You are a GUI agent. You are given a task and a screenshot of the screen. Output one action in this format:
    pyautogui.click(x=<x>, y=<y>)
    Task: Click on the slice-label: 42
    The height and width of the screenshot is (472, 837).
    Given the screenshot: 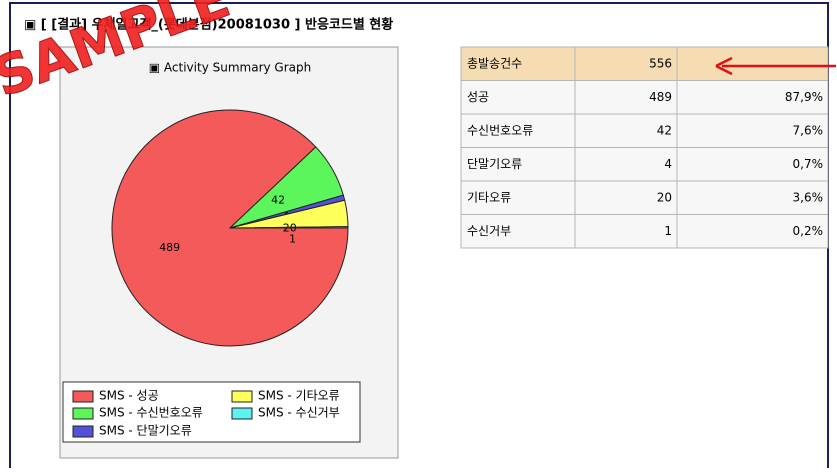 What is the action you would take?
    pyautogui.click(x=278, y=199)
    